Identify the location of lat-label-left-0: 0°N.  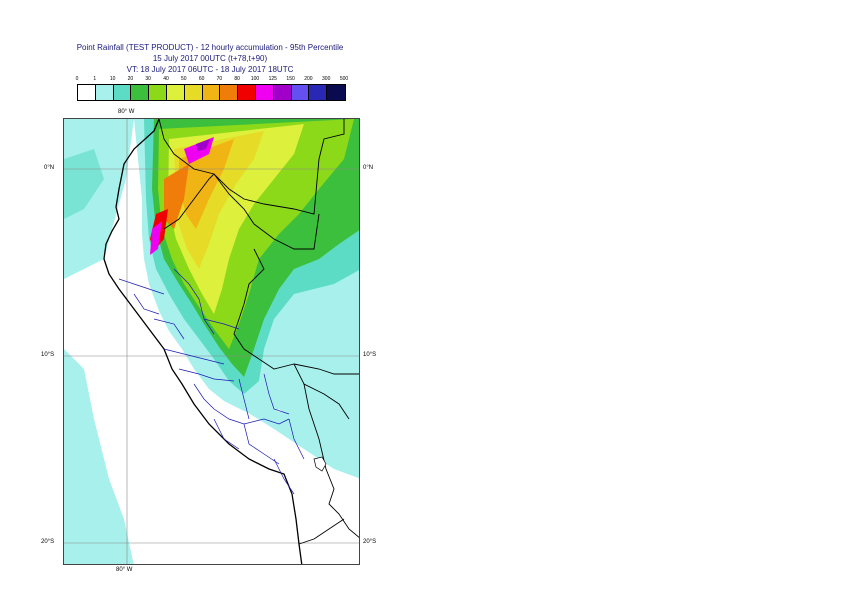
(49, 168).